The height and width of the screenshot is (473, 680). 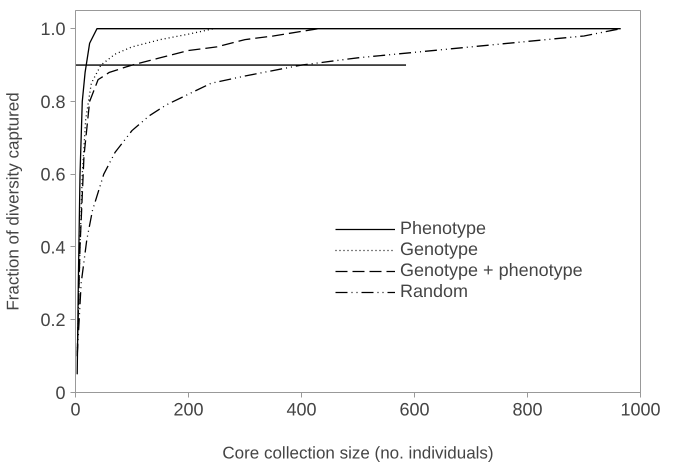 I want to click on y-tick-label: 1.0, so click(x=53, y=29).